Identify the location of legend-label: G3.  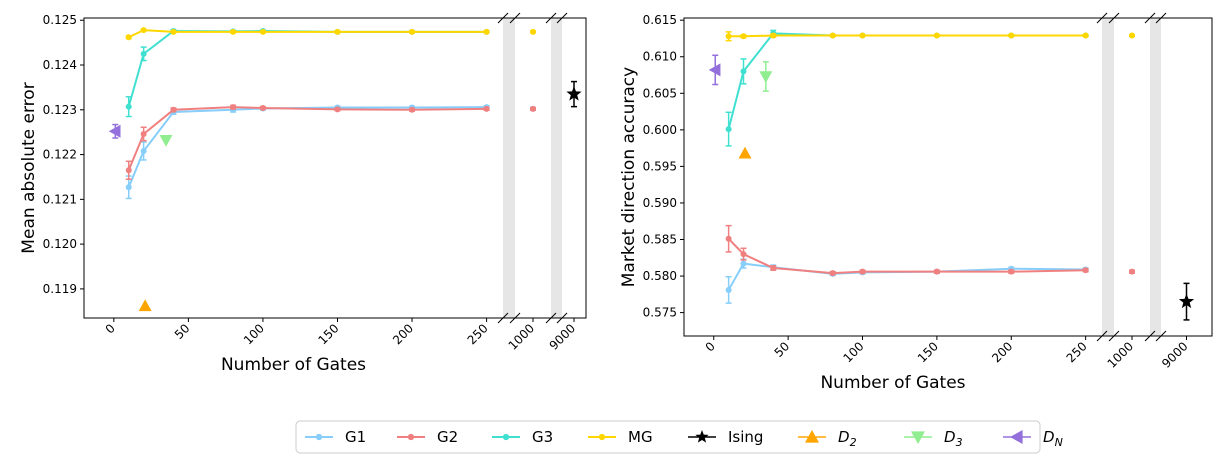
(542, 437).